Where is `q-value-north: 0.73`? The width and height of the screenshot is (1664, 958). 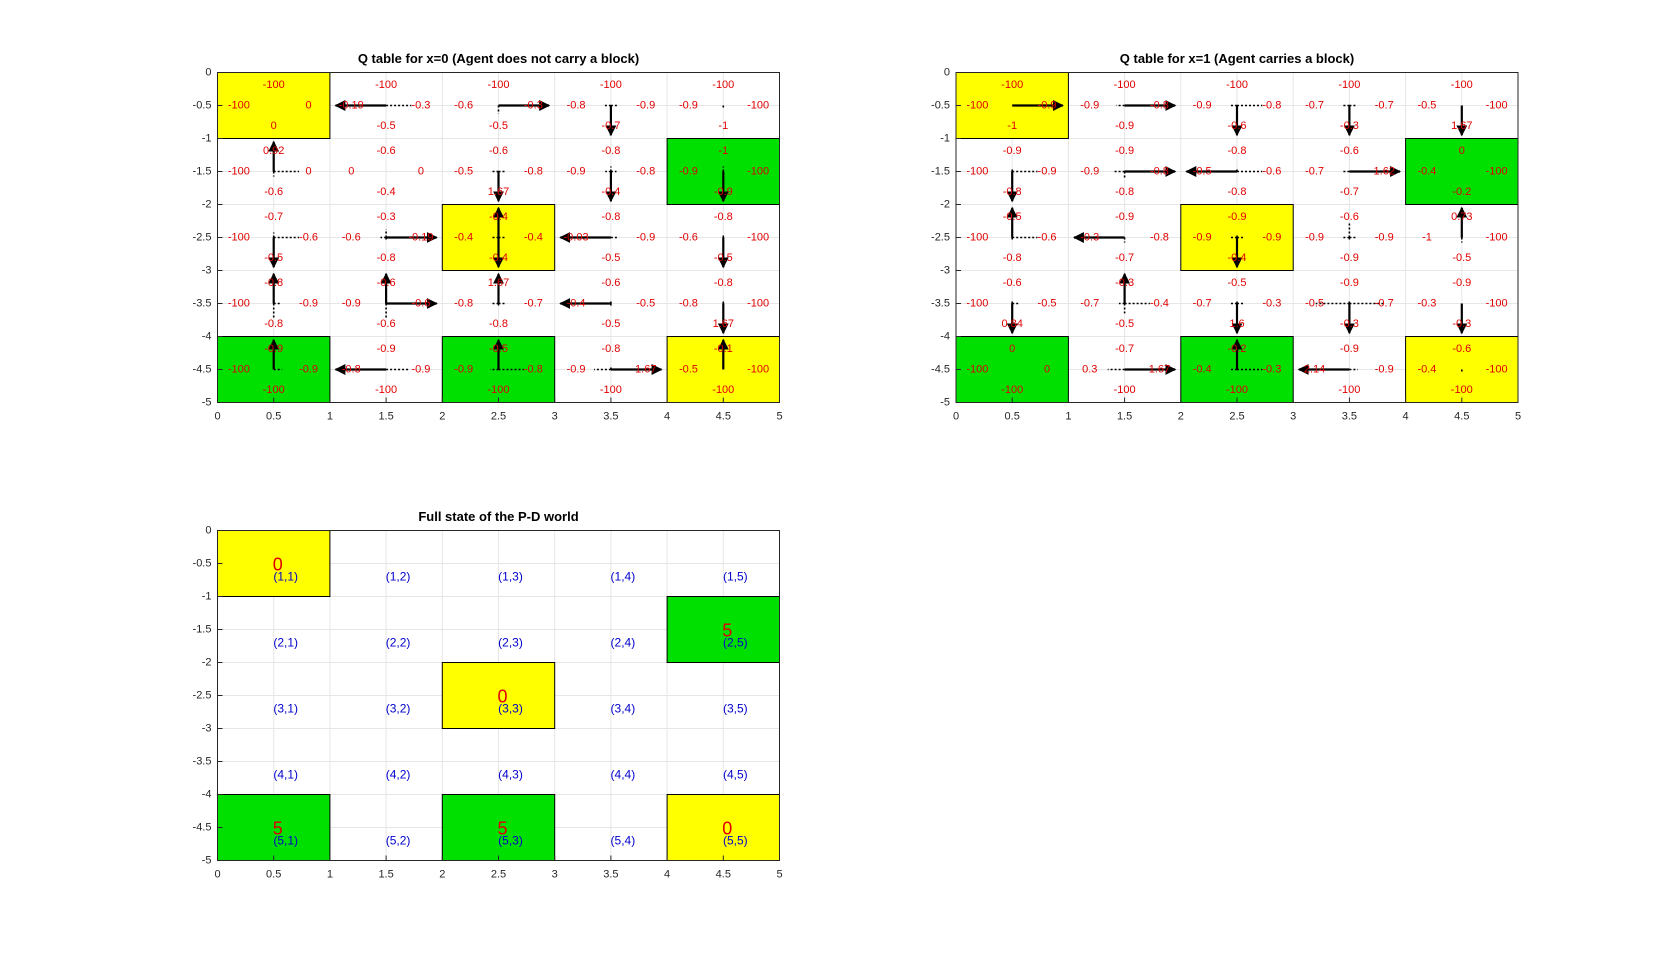
q-value-north: 0.73 is located at coordinates (1461, 217).